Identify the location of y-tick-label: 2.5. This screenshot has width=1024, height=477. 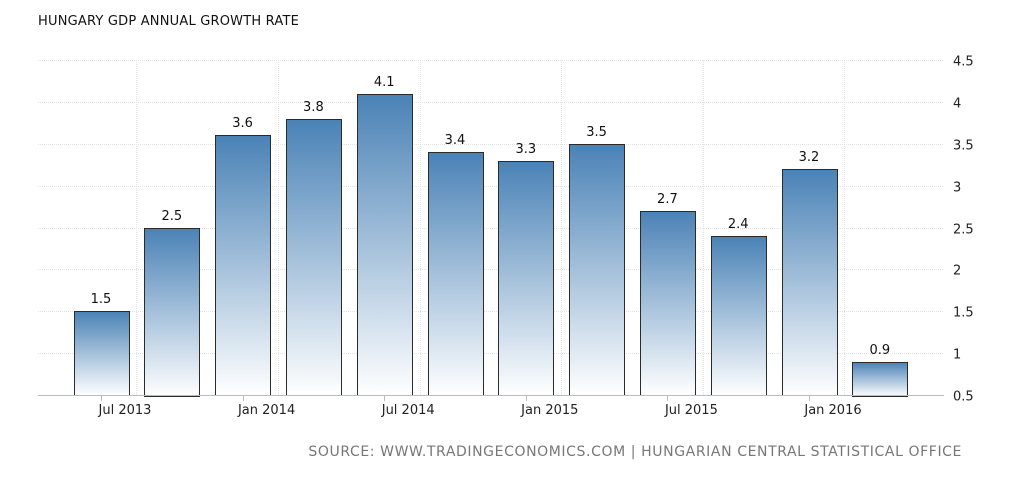
(963, 230).